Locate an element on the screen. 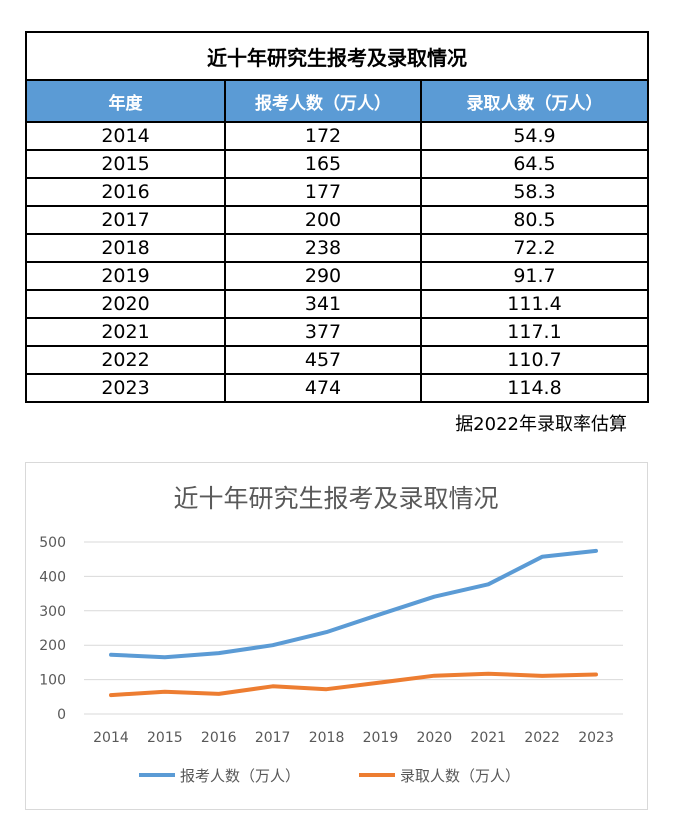 This screenshot has height=833, width=673. x-tick-label: 2019 is located at coordinates (381, 738).